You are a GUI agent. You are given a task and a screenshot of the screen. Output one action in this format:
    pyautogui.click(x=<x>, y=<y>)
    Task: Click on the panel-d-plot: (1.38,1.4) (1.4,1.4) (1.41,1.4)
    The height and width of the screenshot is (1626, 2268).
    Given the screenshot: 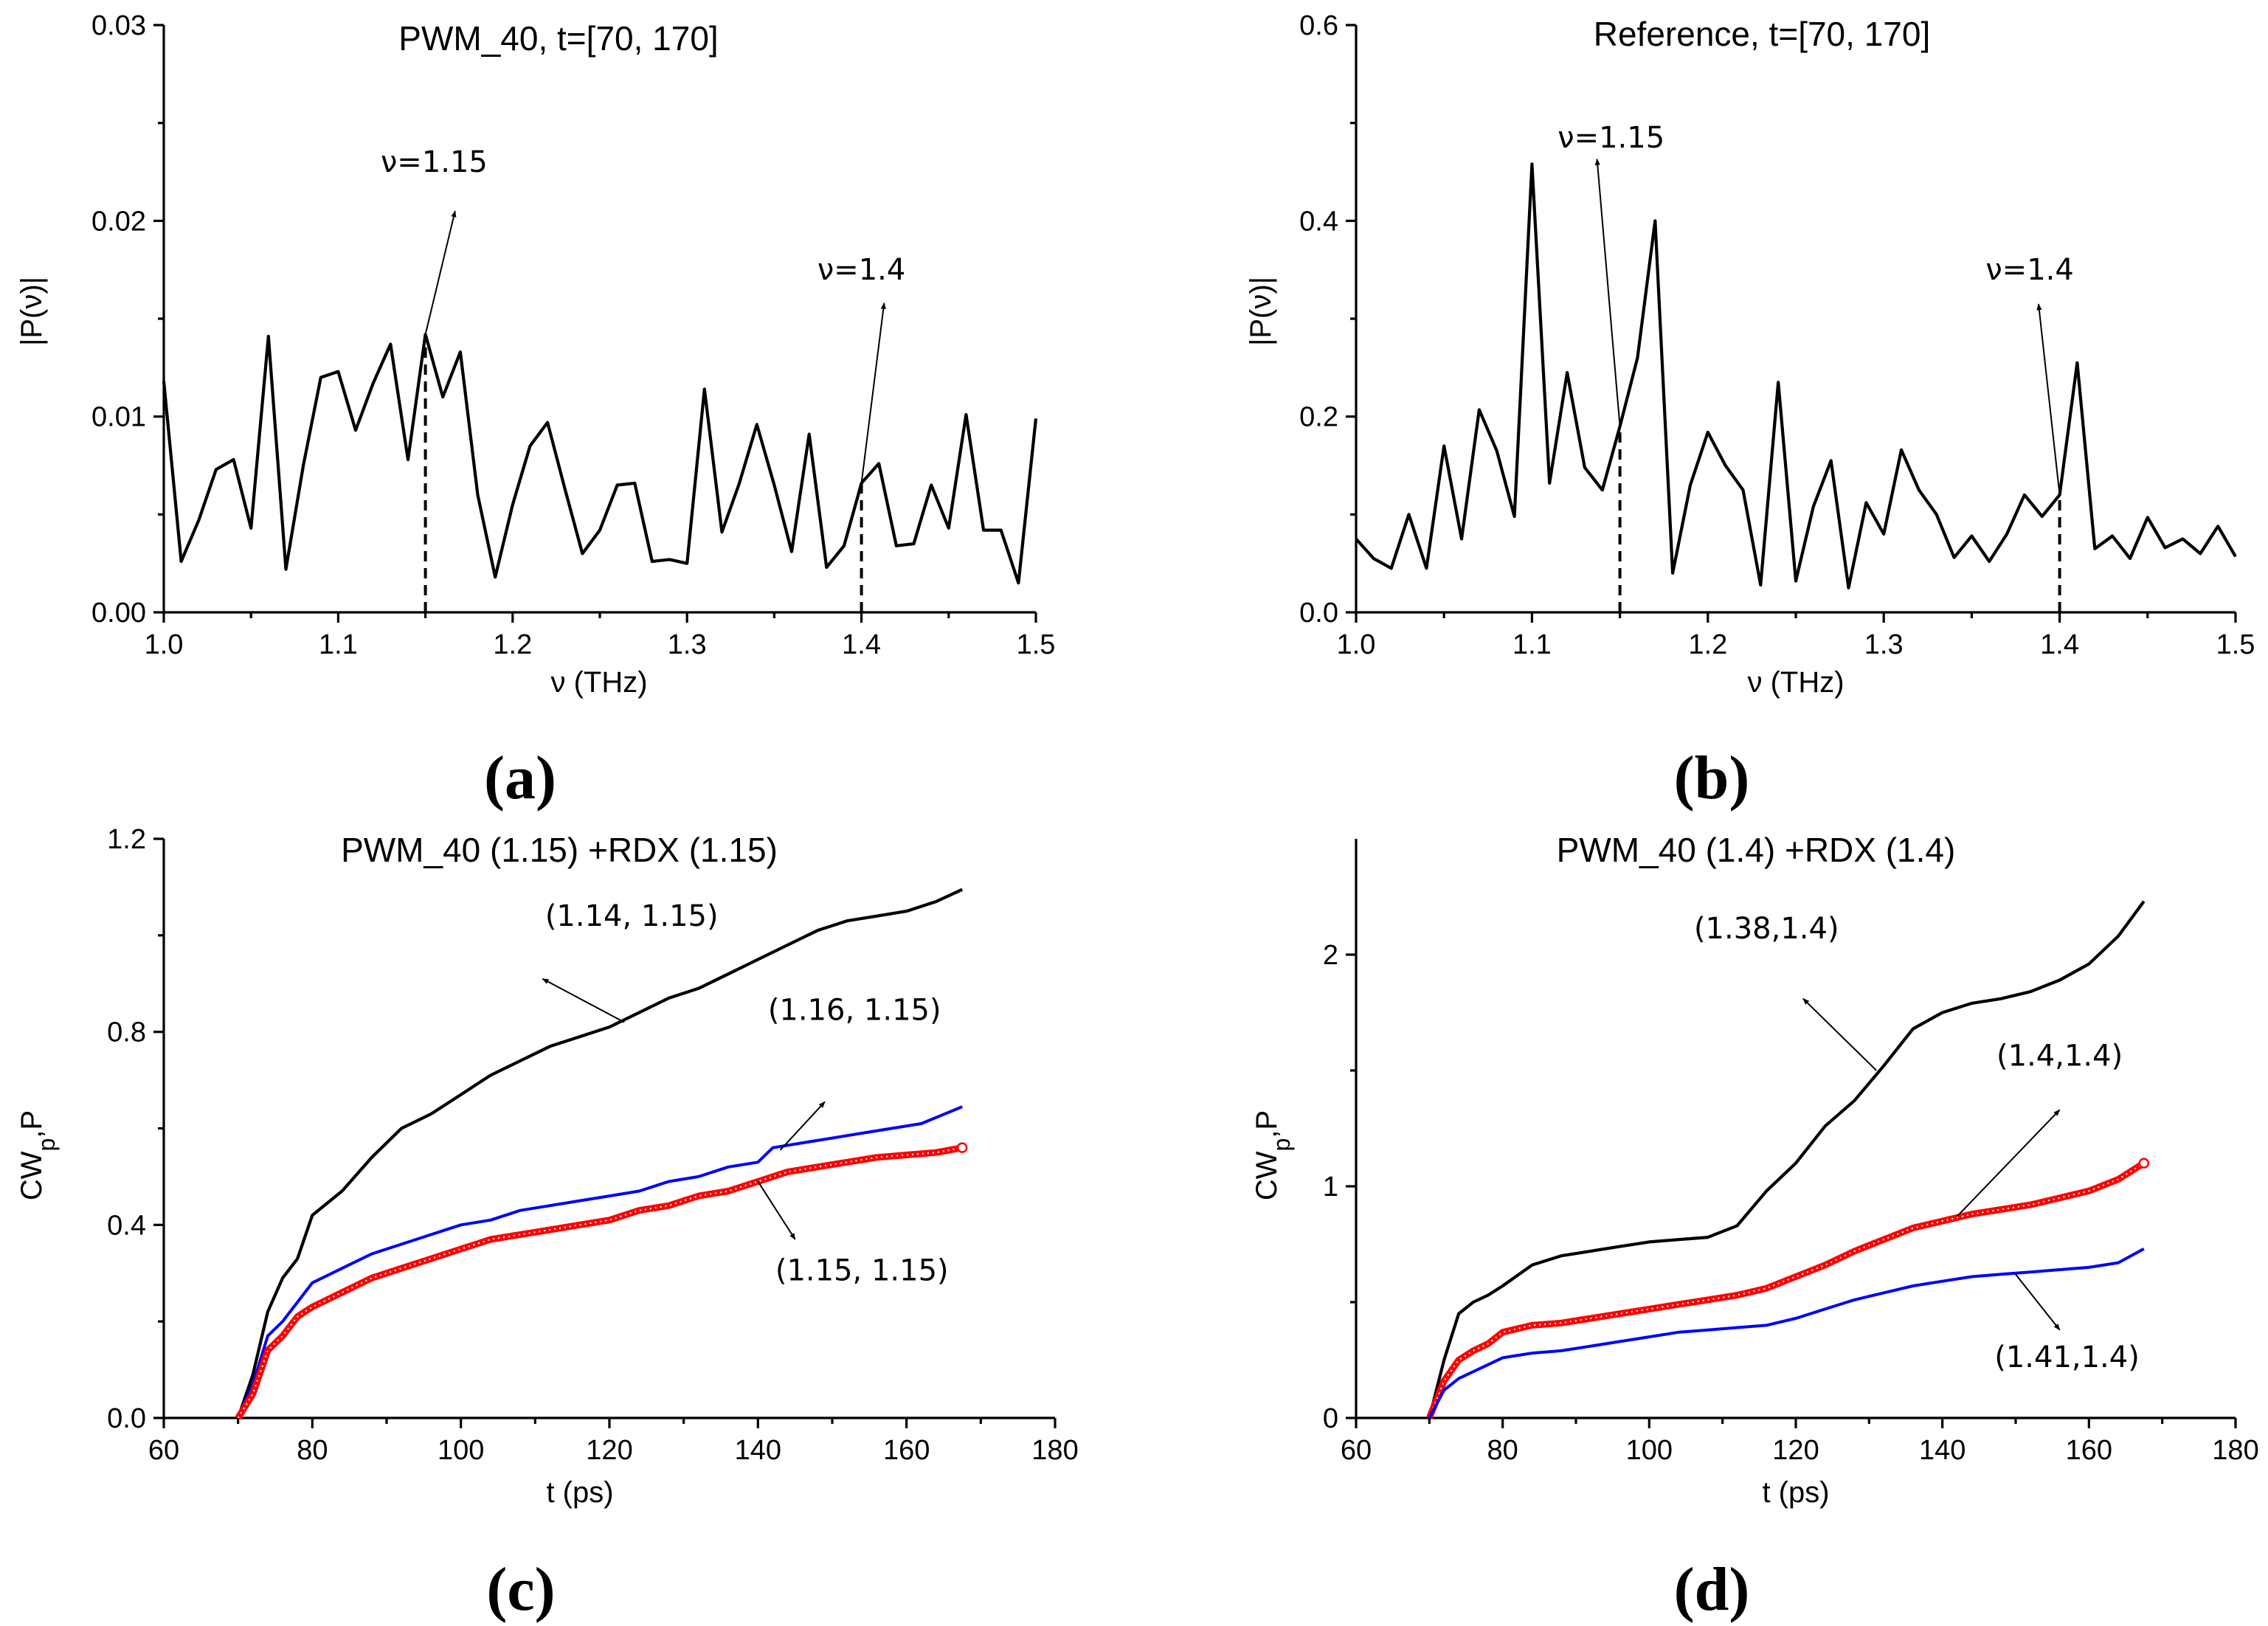 What is the action you would take?
    pyautogui.click(x=1788, y=1160)
    